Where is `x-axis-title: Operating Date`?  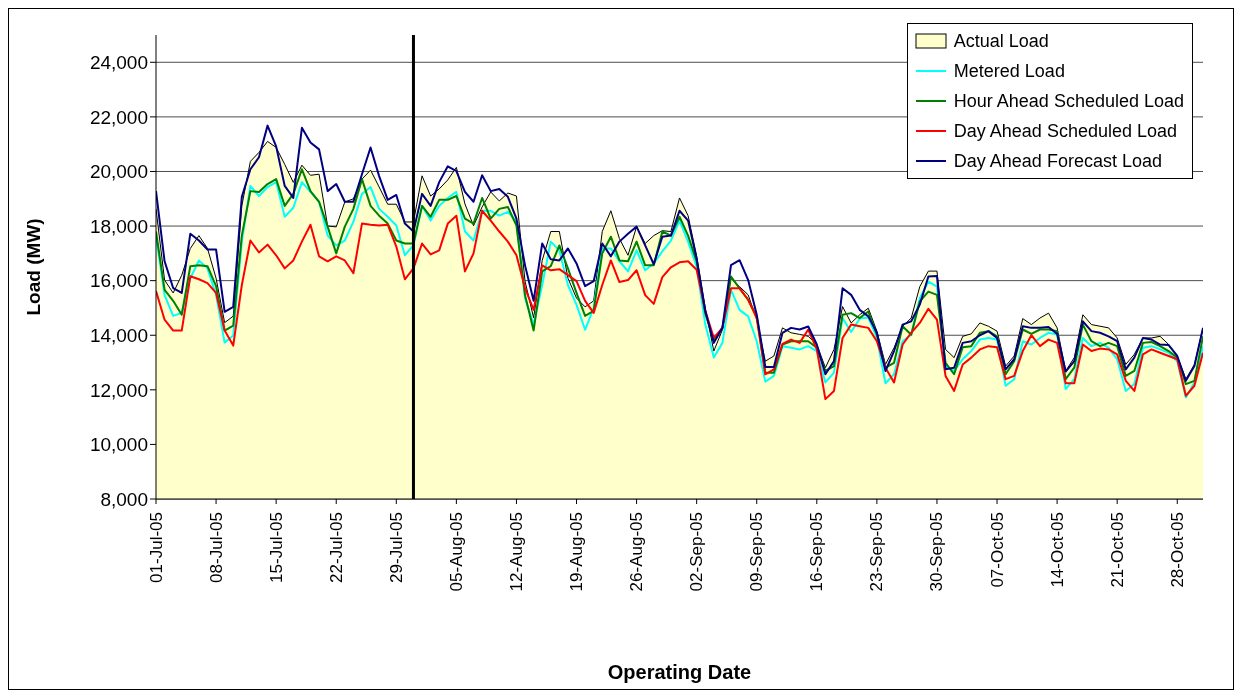 x-axis-title: Operating Date is located at coordinates (679, 672).